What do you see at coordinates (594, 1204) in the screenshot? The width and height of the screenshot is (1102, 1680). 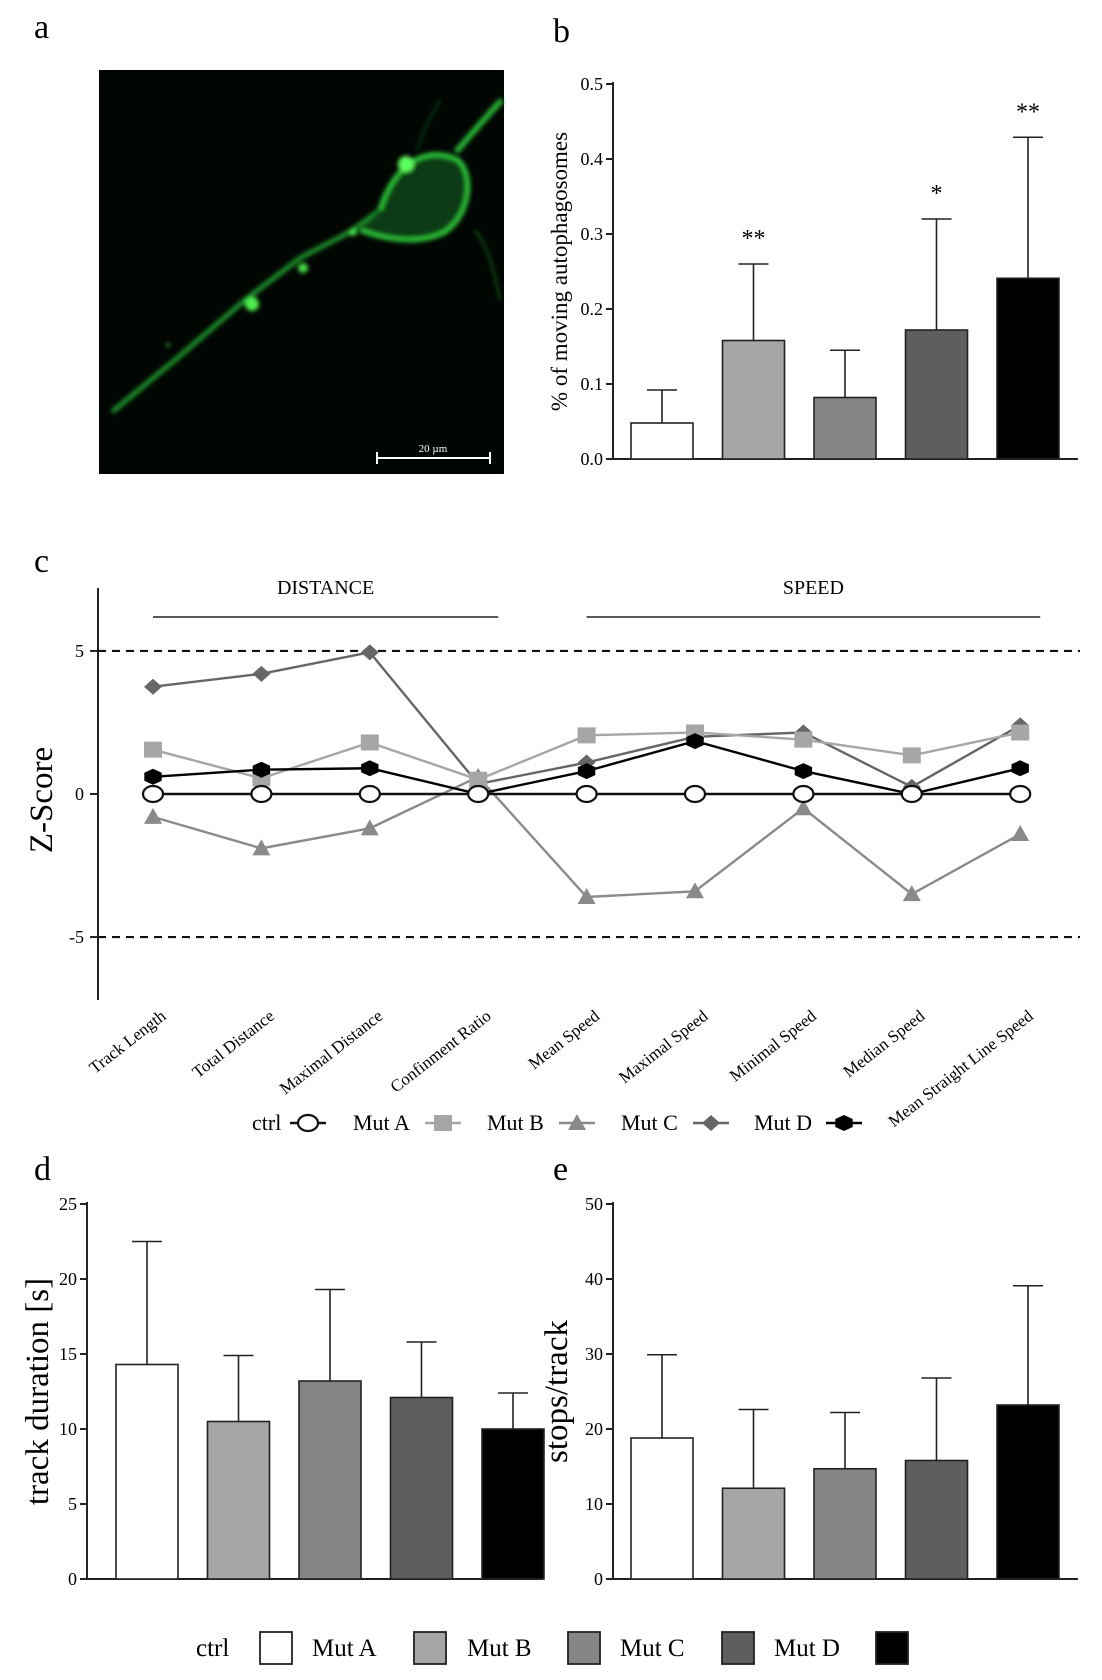 I see `y-tick-label: 50` at bounding box center [594, 1204].